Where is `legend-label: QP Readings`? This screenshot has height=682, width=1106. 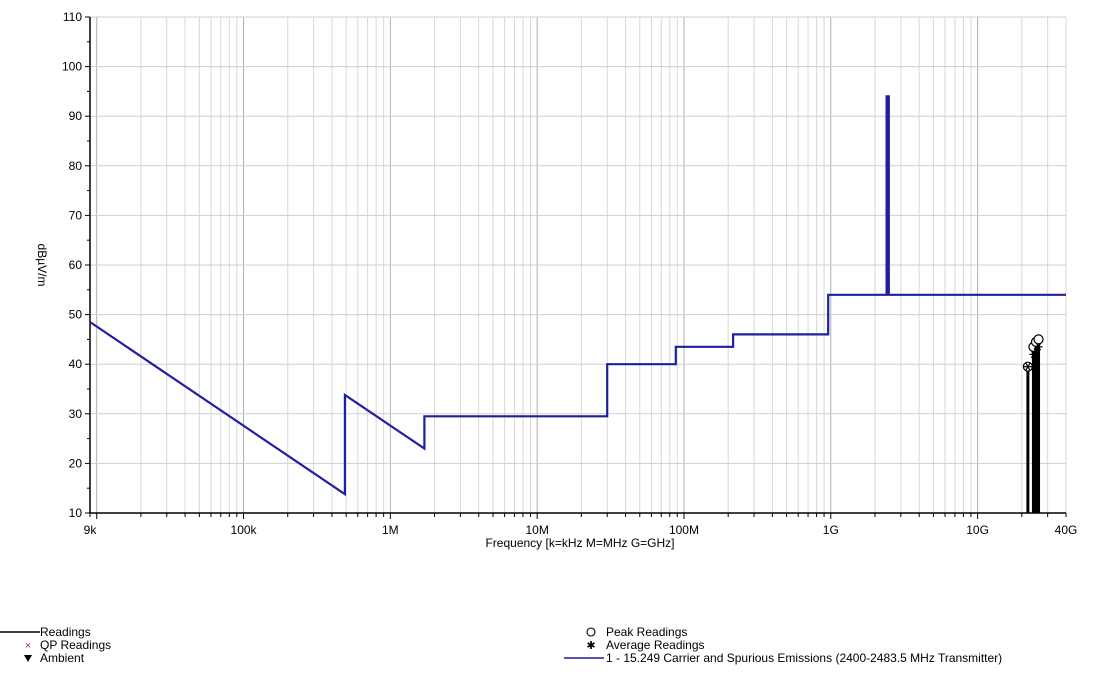 legend-label: QP Readings is located at coordinates (75, 645).